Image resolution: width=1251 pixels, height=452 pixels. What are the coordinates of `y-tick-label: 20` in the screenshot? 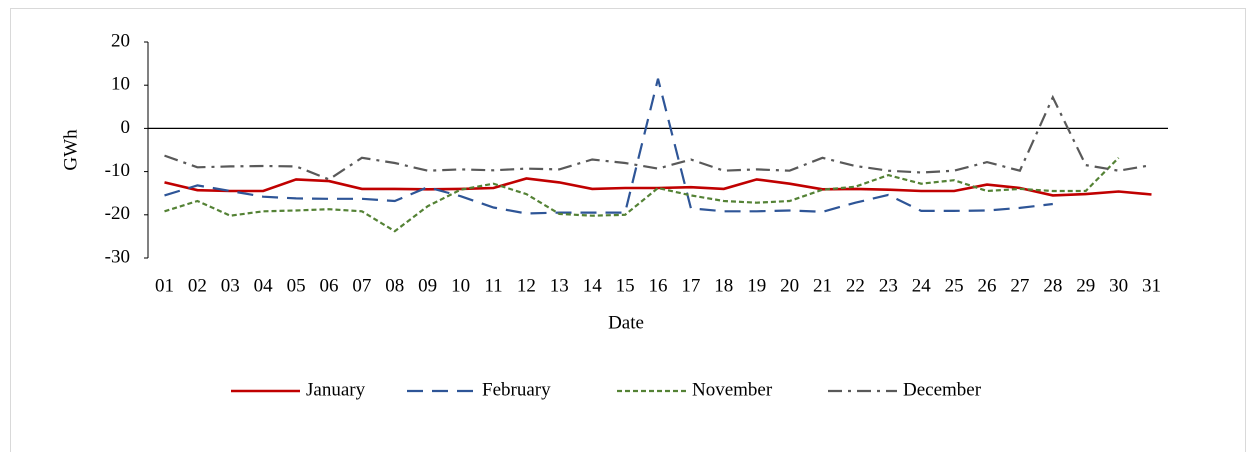 It's located at (120, 40).